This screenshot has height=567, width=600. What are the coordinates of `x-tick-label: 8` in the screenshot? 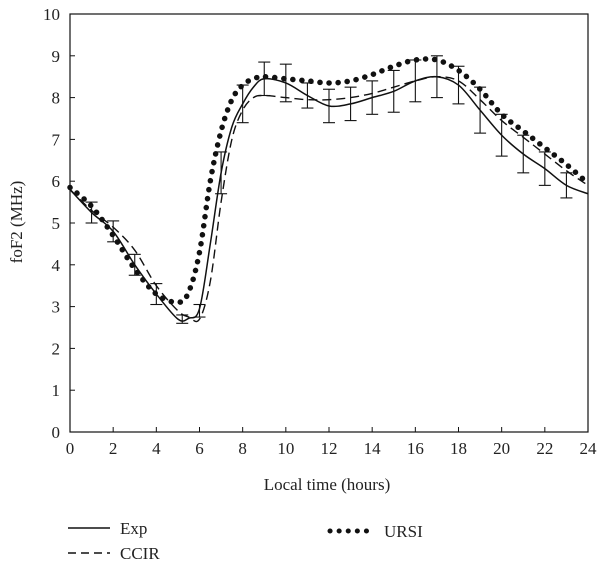 It's located at (242, 448).